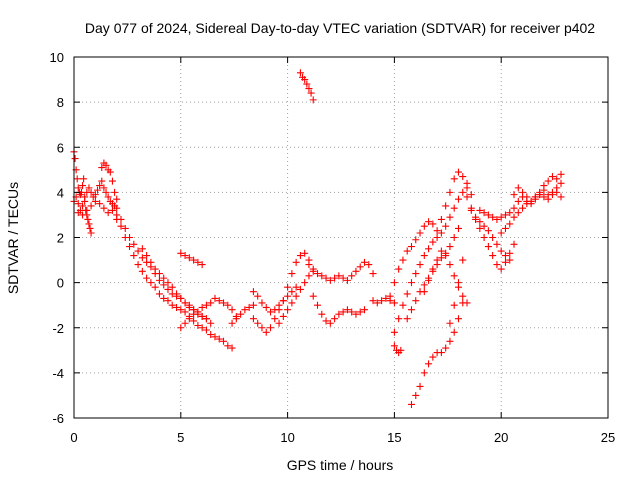 The height and width of the screenshot is (480, 640). I want to click on x-tick-label: 15, so click(394, 437).